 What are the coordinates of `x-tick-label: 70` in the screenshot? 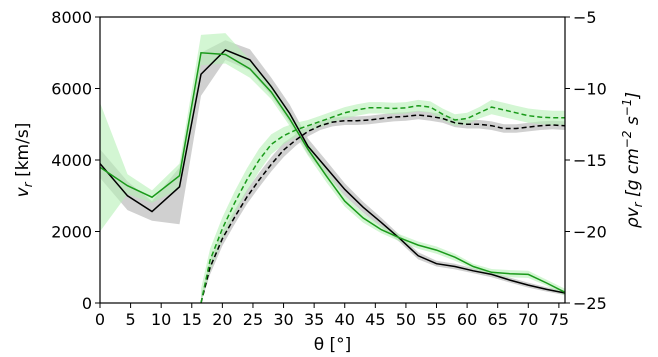 It's located at (528, 319).